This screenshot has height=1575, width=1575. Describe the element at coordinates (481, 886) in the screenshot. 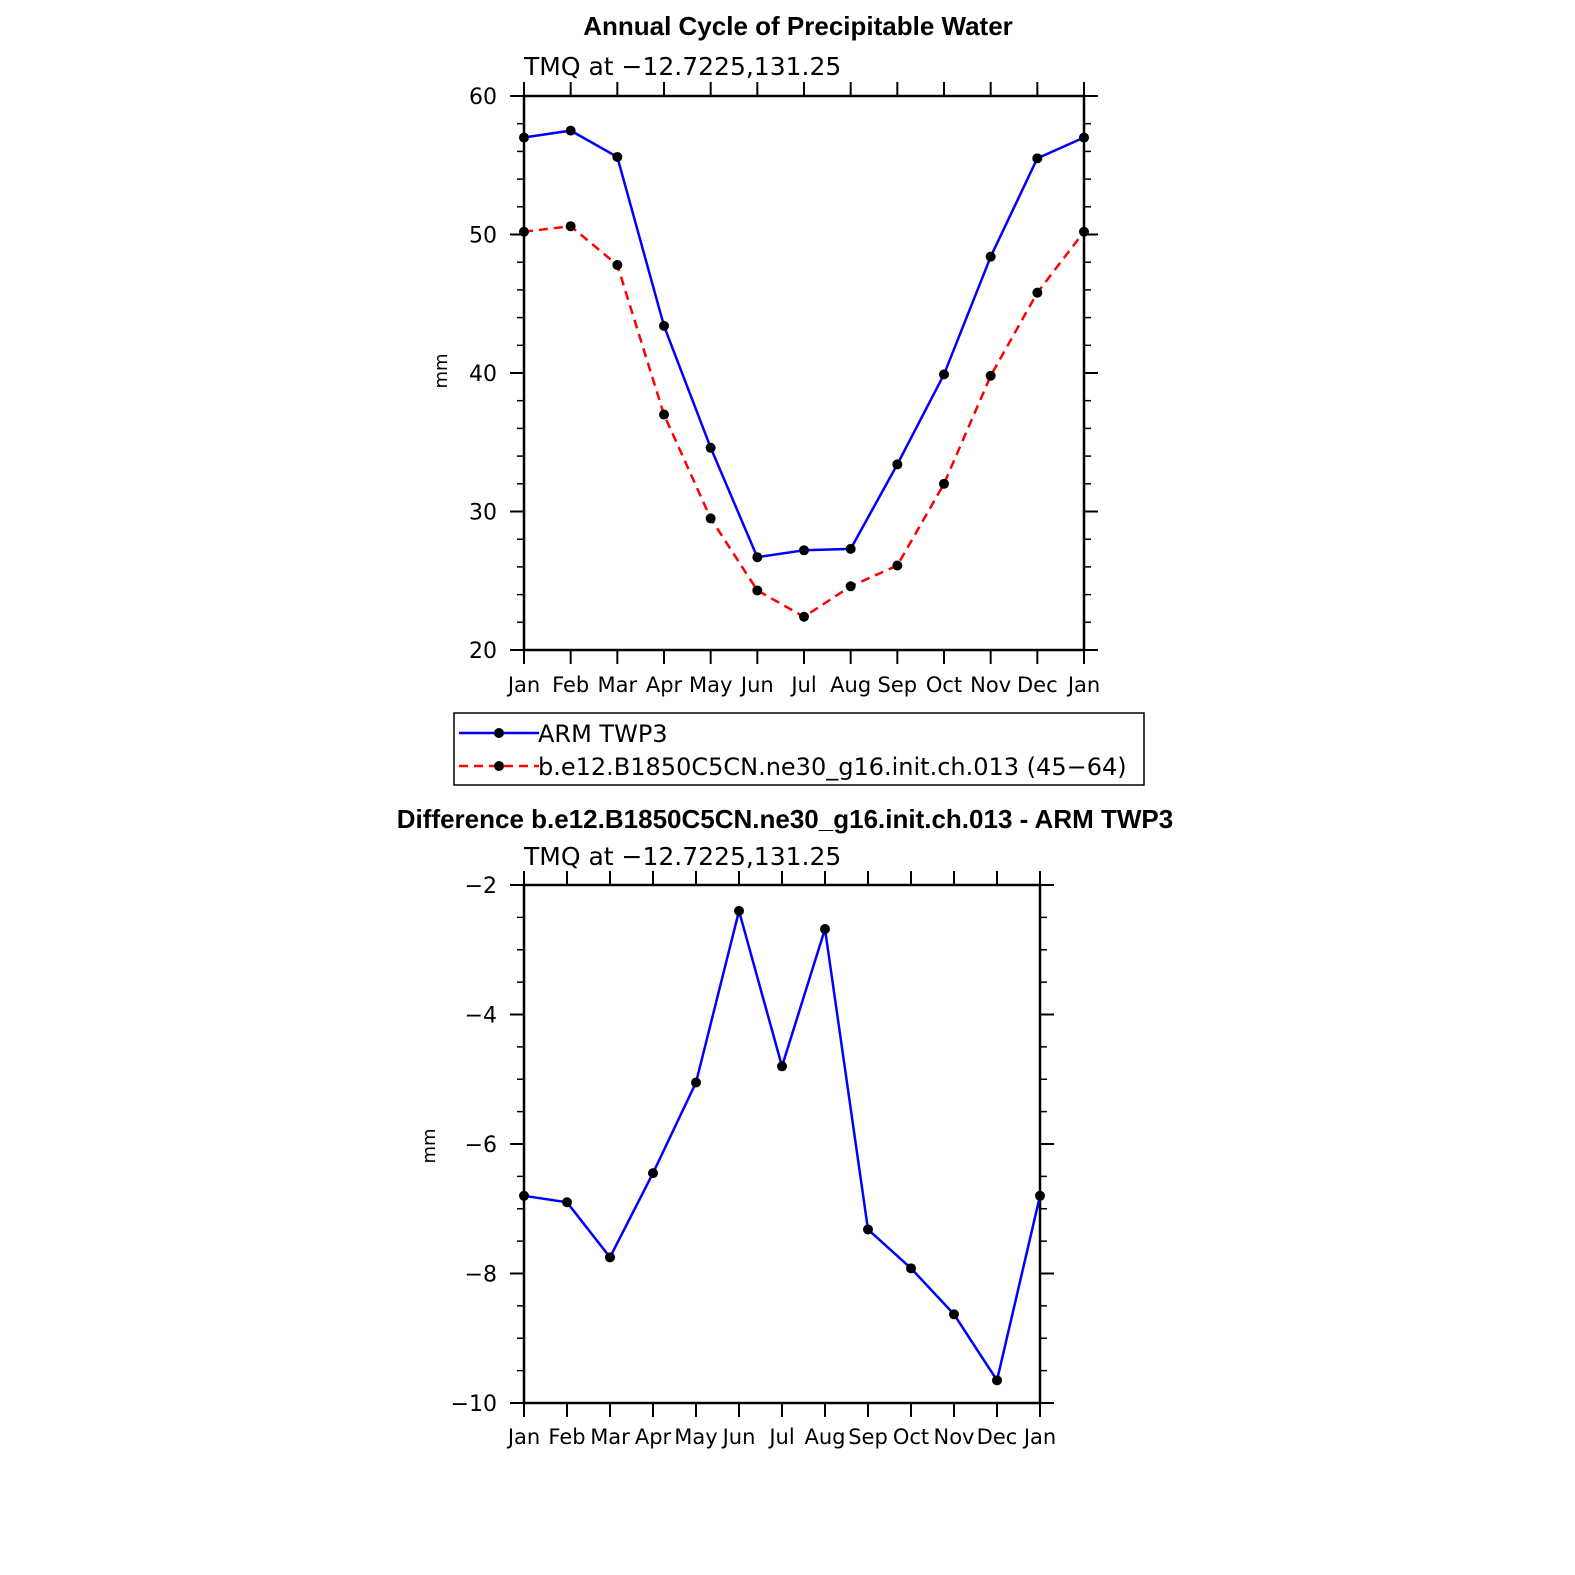

I see `y-tick-label: −2` at that location.